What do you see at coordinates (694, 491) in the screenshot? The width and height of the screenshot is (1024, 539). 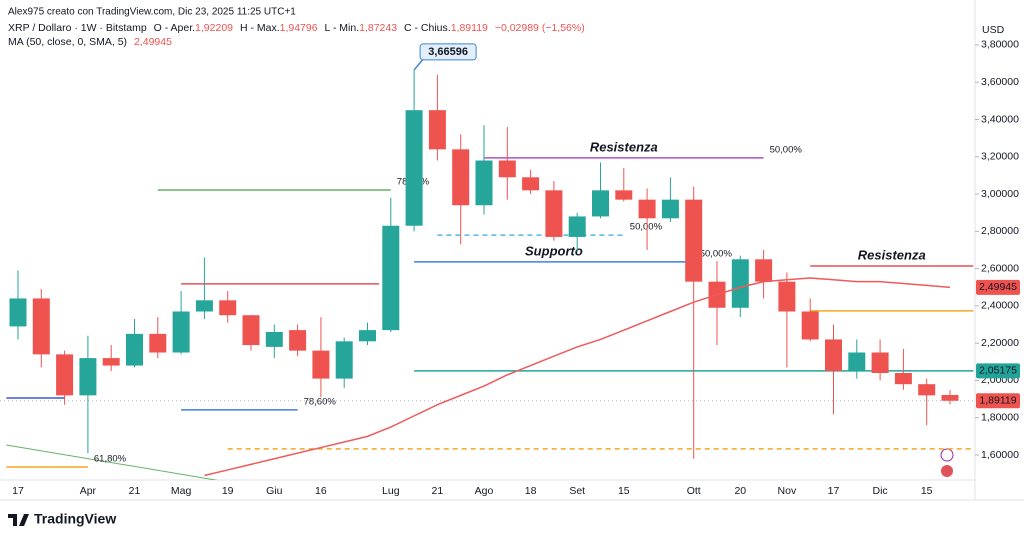 I see `x-tick-label: Ott` at bounding box center [694, 491].